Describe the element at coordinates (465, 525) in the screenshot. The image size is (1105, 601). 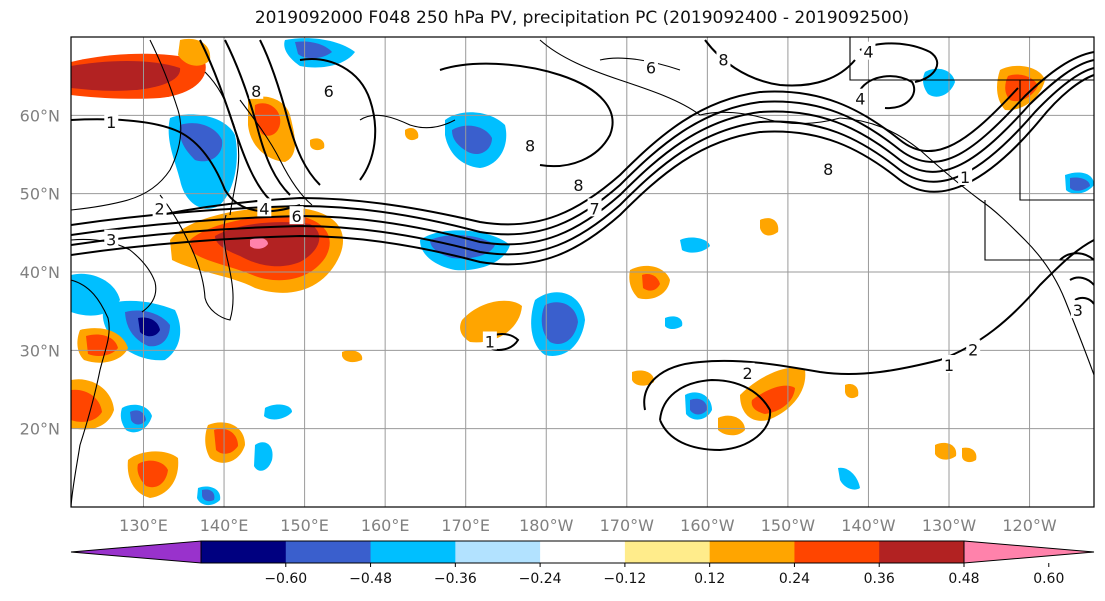
I see `lon-label: 170°E` at that location.